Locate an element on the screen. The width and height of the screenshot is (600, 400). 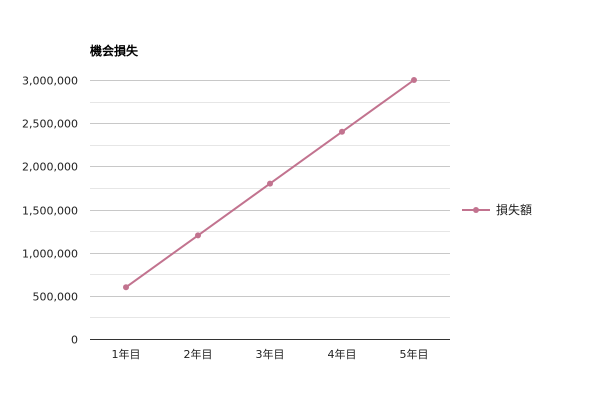
y-tick-label: 500,000 is located at coordinates (56, 297).